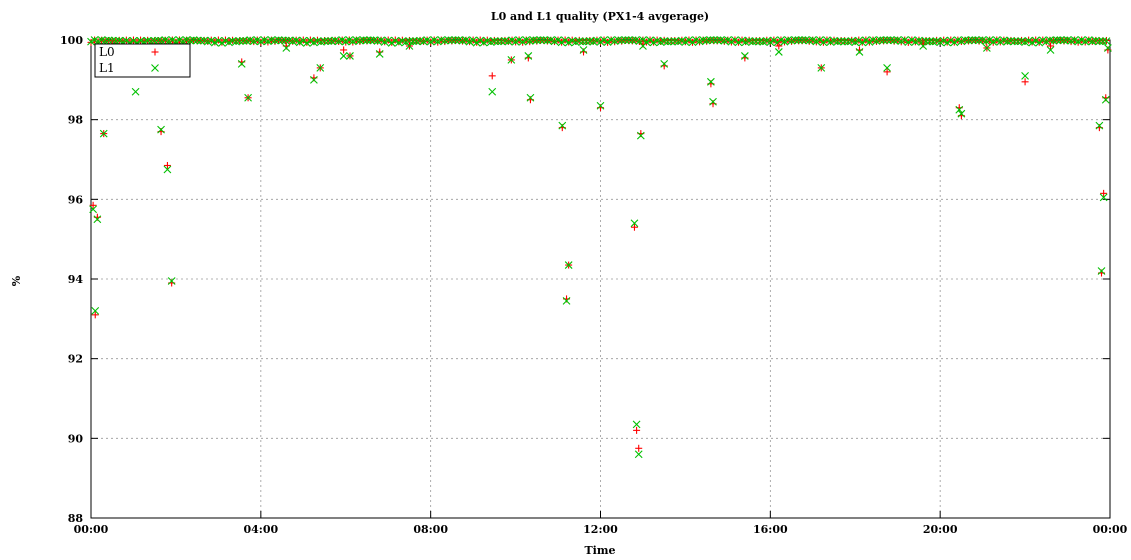  Describe the element at coordinates (770, 529) in the screenshot. I see `x-tick-label: 16:00` at that location.